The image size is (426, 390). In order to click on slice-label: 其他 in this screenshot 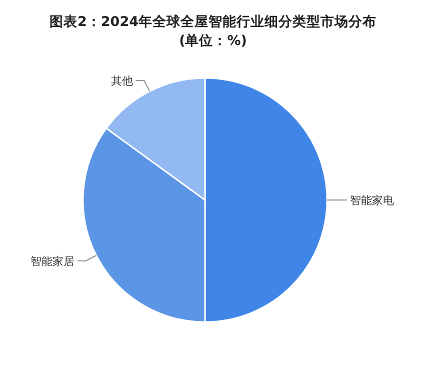, I will do `click(122, 81)`.